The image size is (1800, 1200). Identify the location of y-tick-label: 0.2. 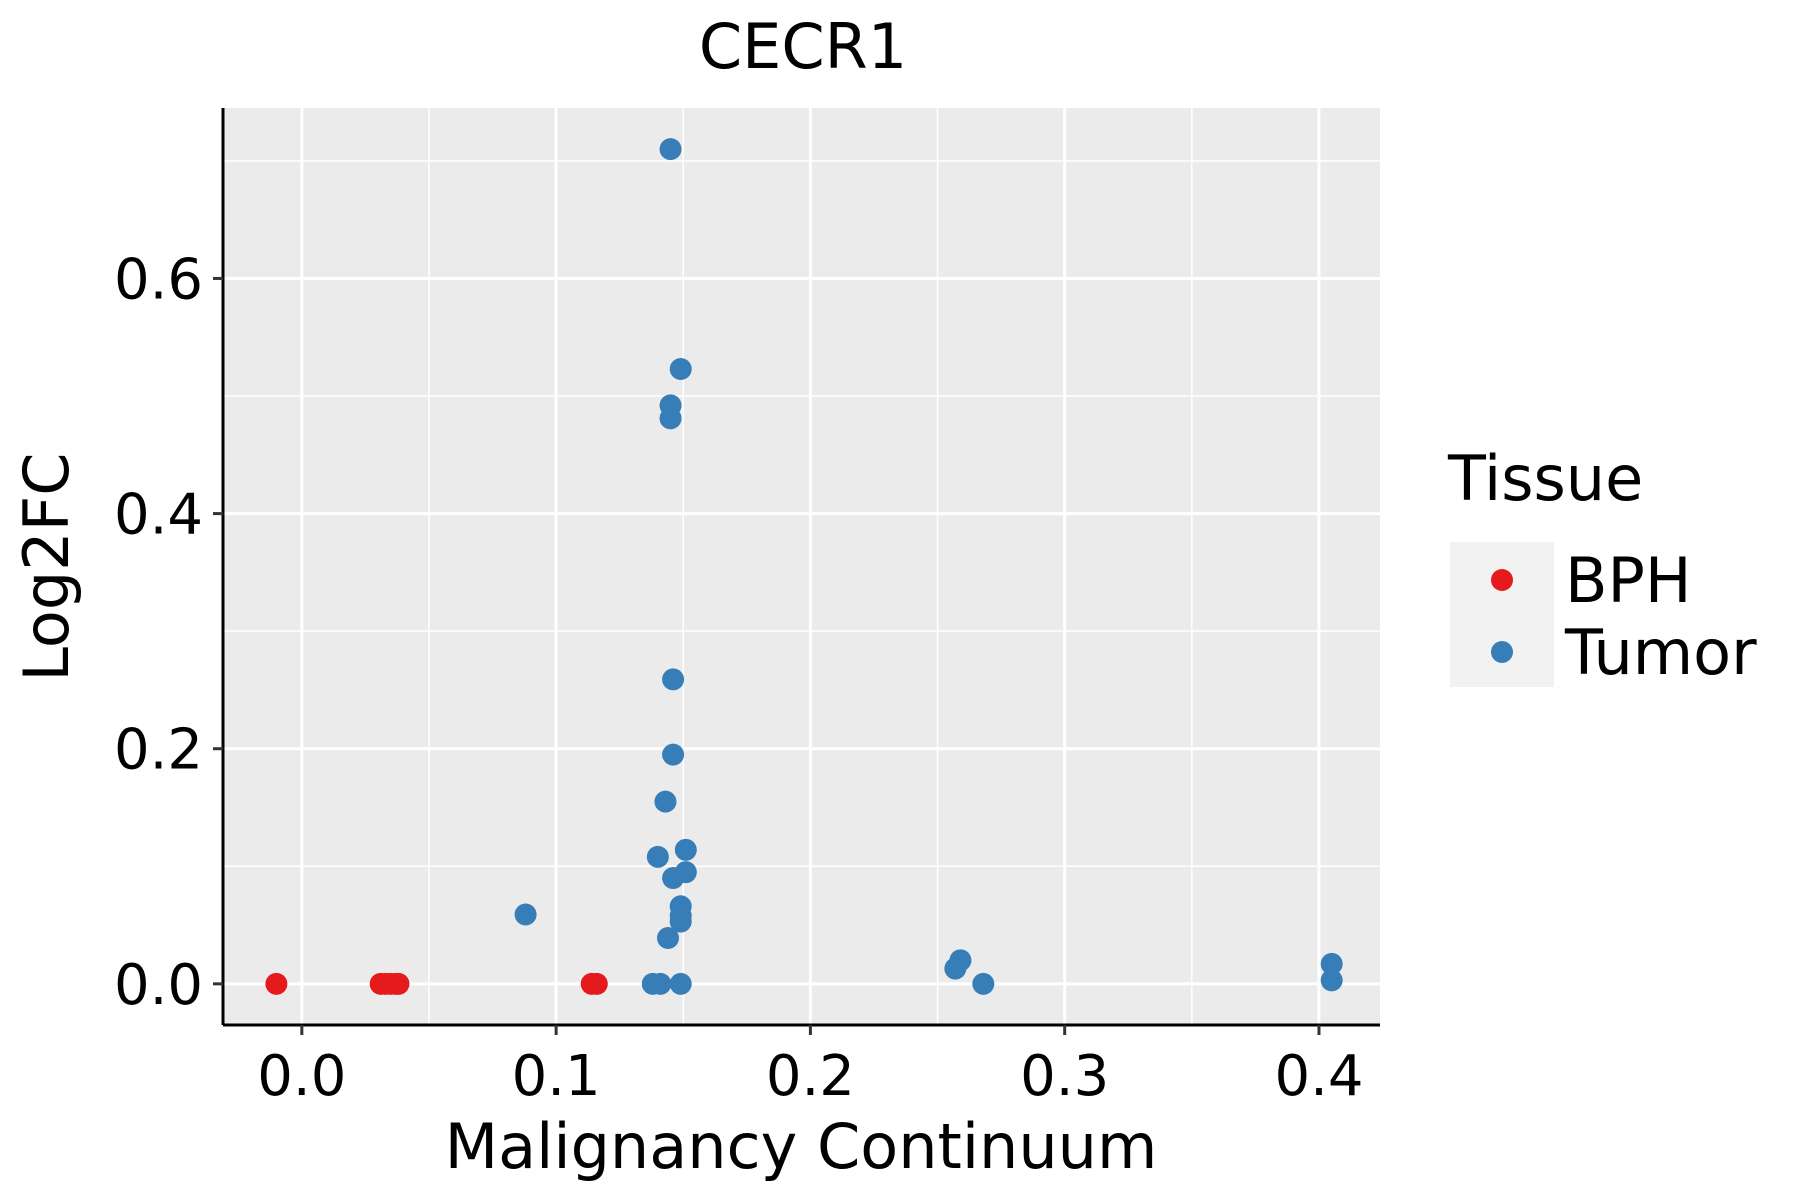
(158, 750).